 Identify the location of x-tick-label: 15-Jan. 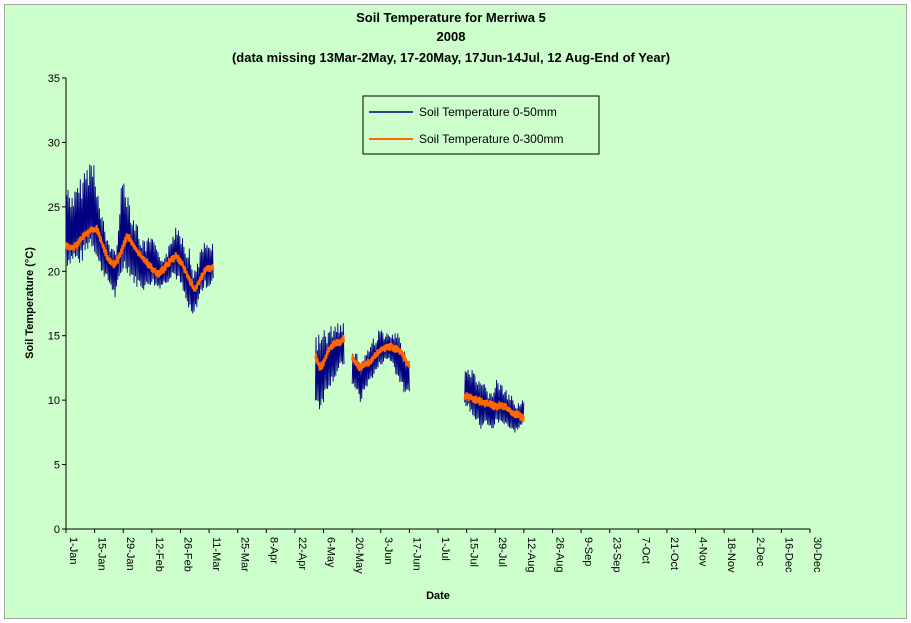
(102, 554).